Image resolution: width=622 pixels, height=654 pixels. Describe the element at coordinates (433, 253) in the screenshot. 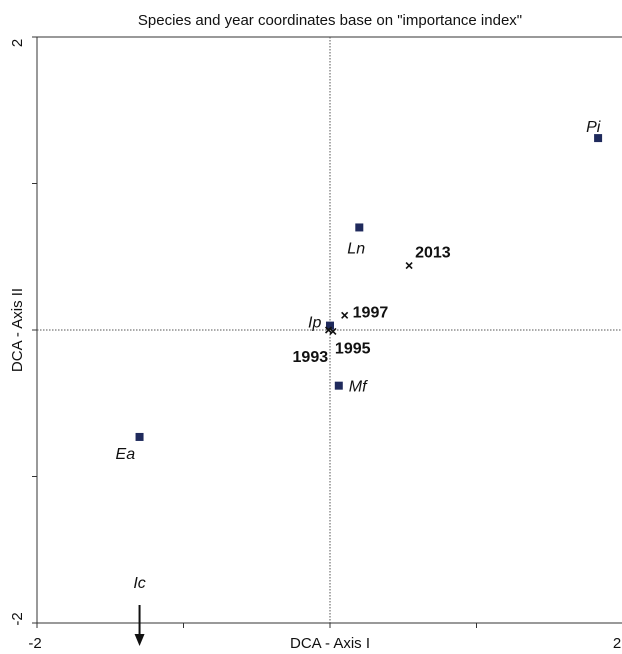

I see `year-label-2013: 2013` at that location.